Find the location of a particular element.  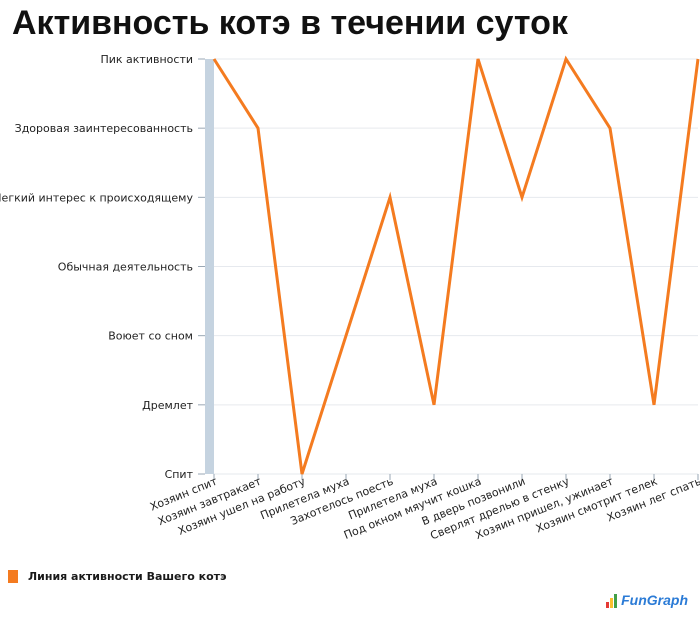

y-axis-bar is located at coordinates (209, 266).